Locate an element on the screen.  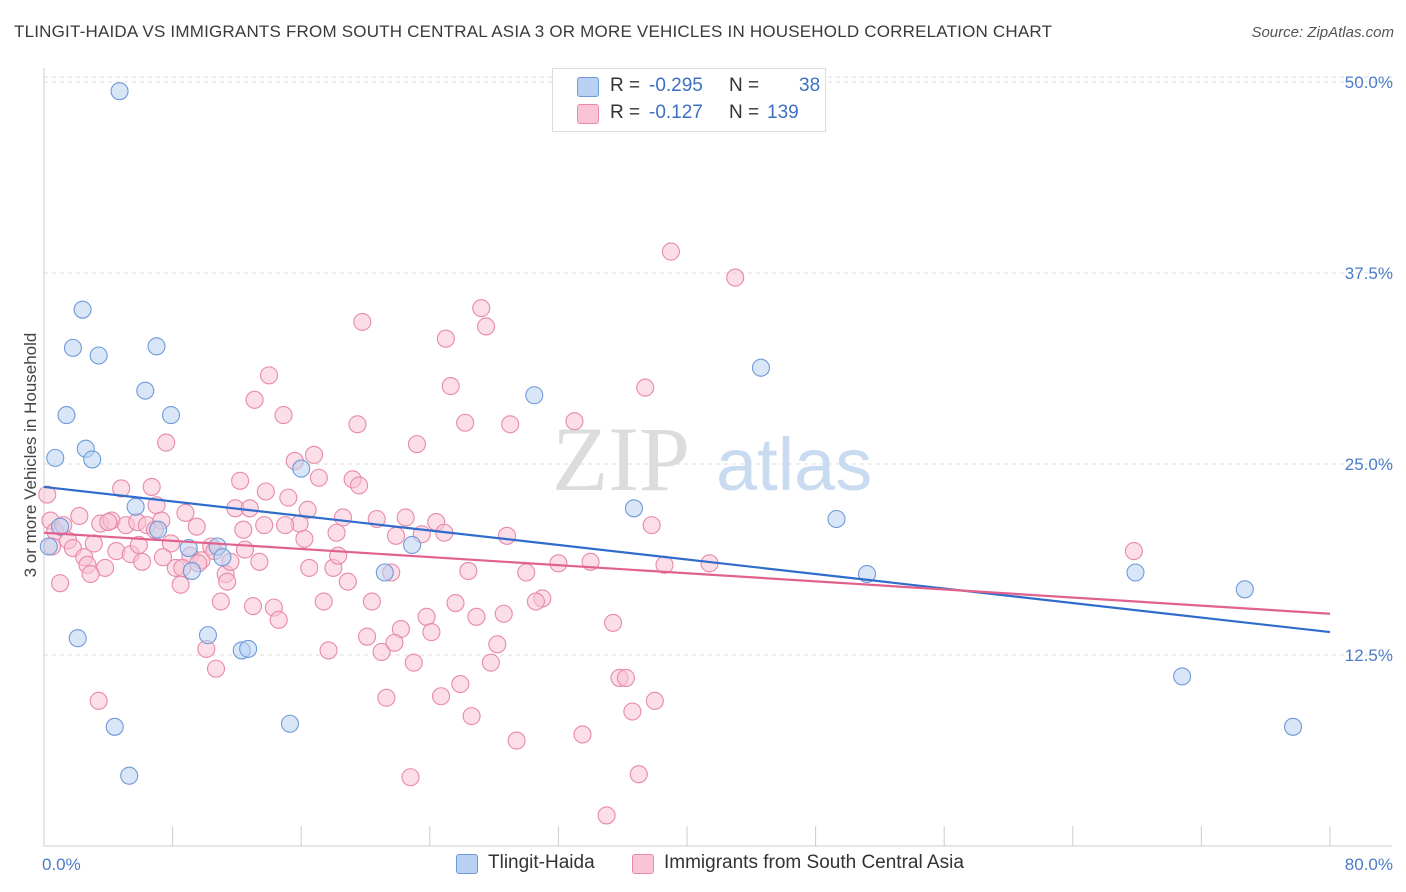
tlingit-r-value: -0.295 is located at coordinates (676, 85).